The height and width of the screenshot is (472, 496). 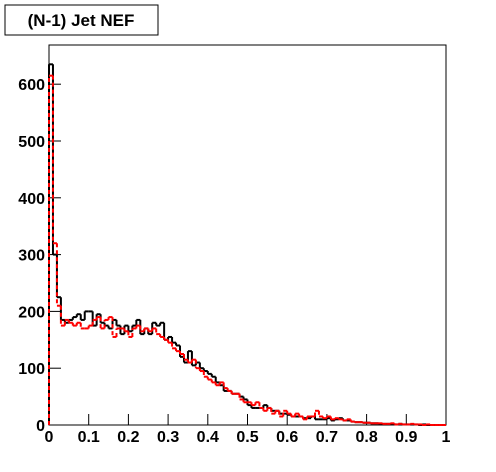 I want to click on y-tick-label: 500, so click(x=31, y=142).